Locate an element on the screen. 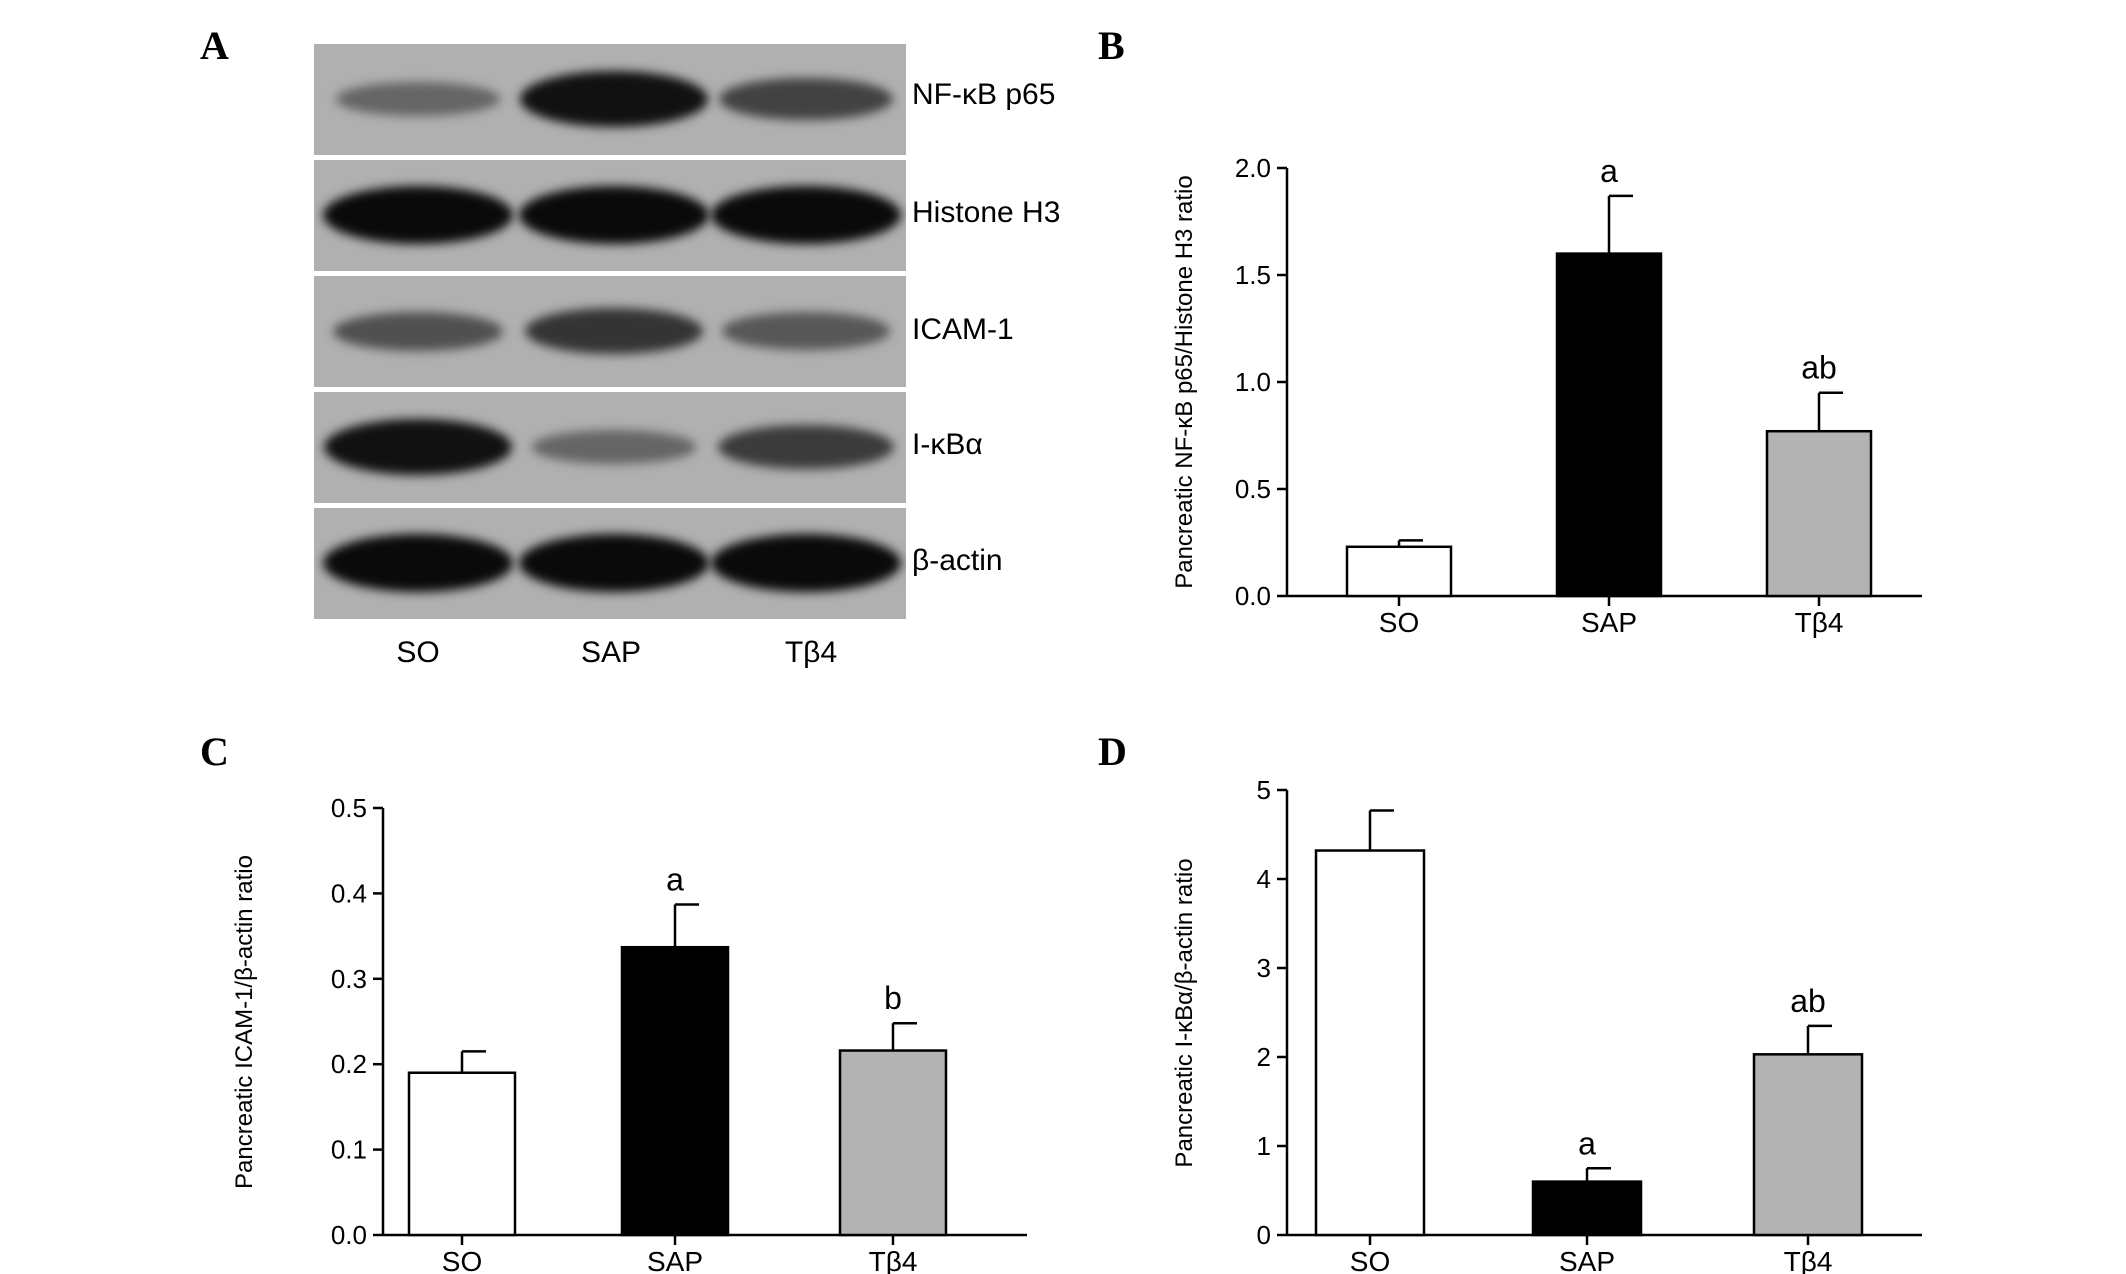 This screenshot has width=2126, height=1274. y-tick-label: 1.0 is located at coordinates (1253, 382).